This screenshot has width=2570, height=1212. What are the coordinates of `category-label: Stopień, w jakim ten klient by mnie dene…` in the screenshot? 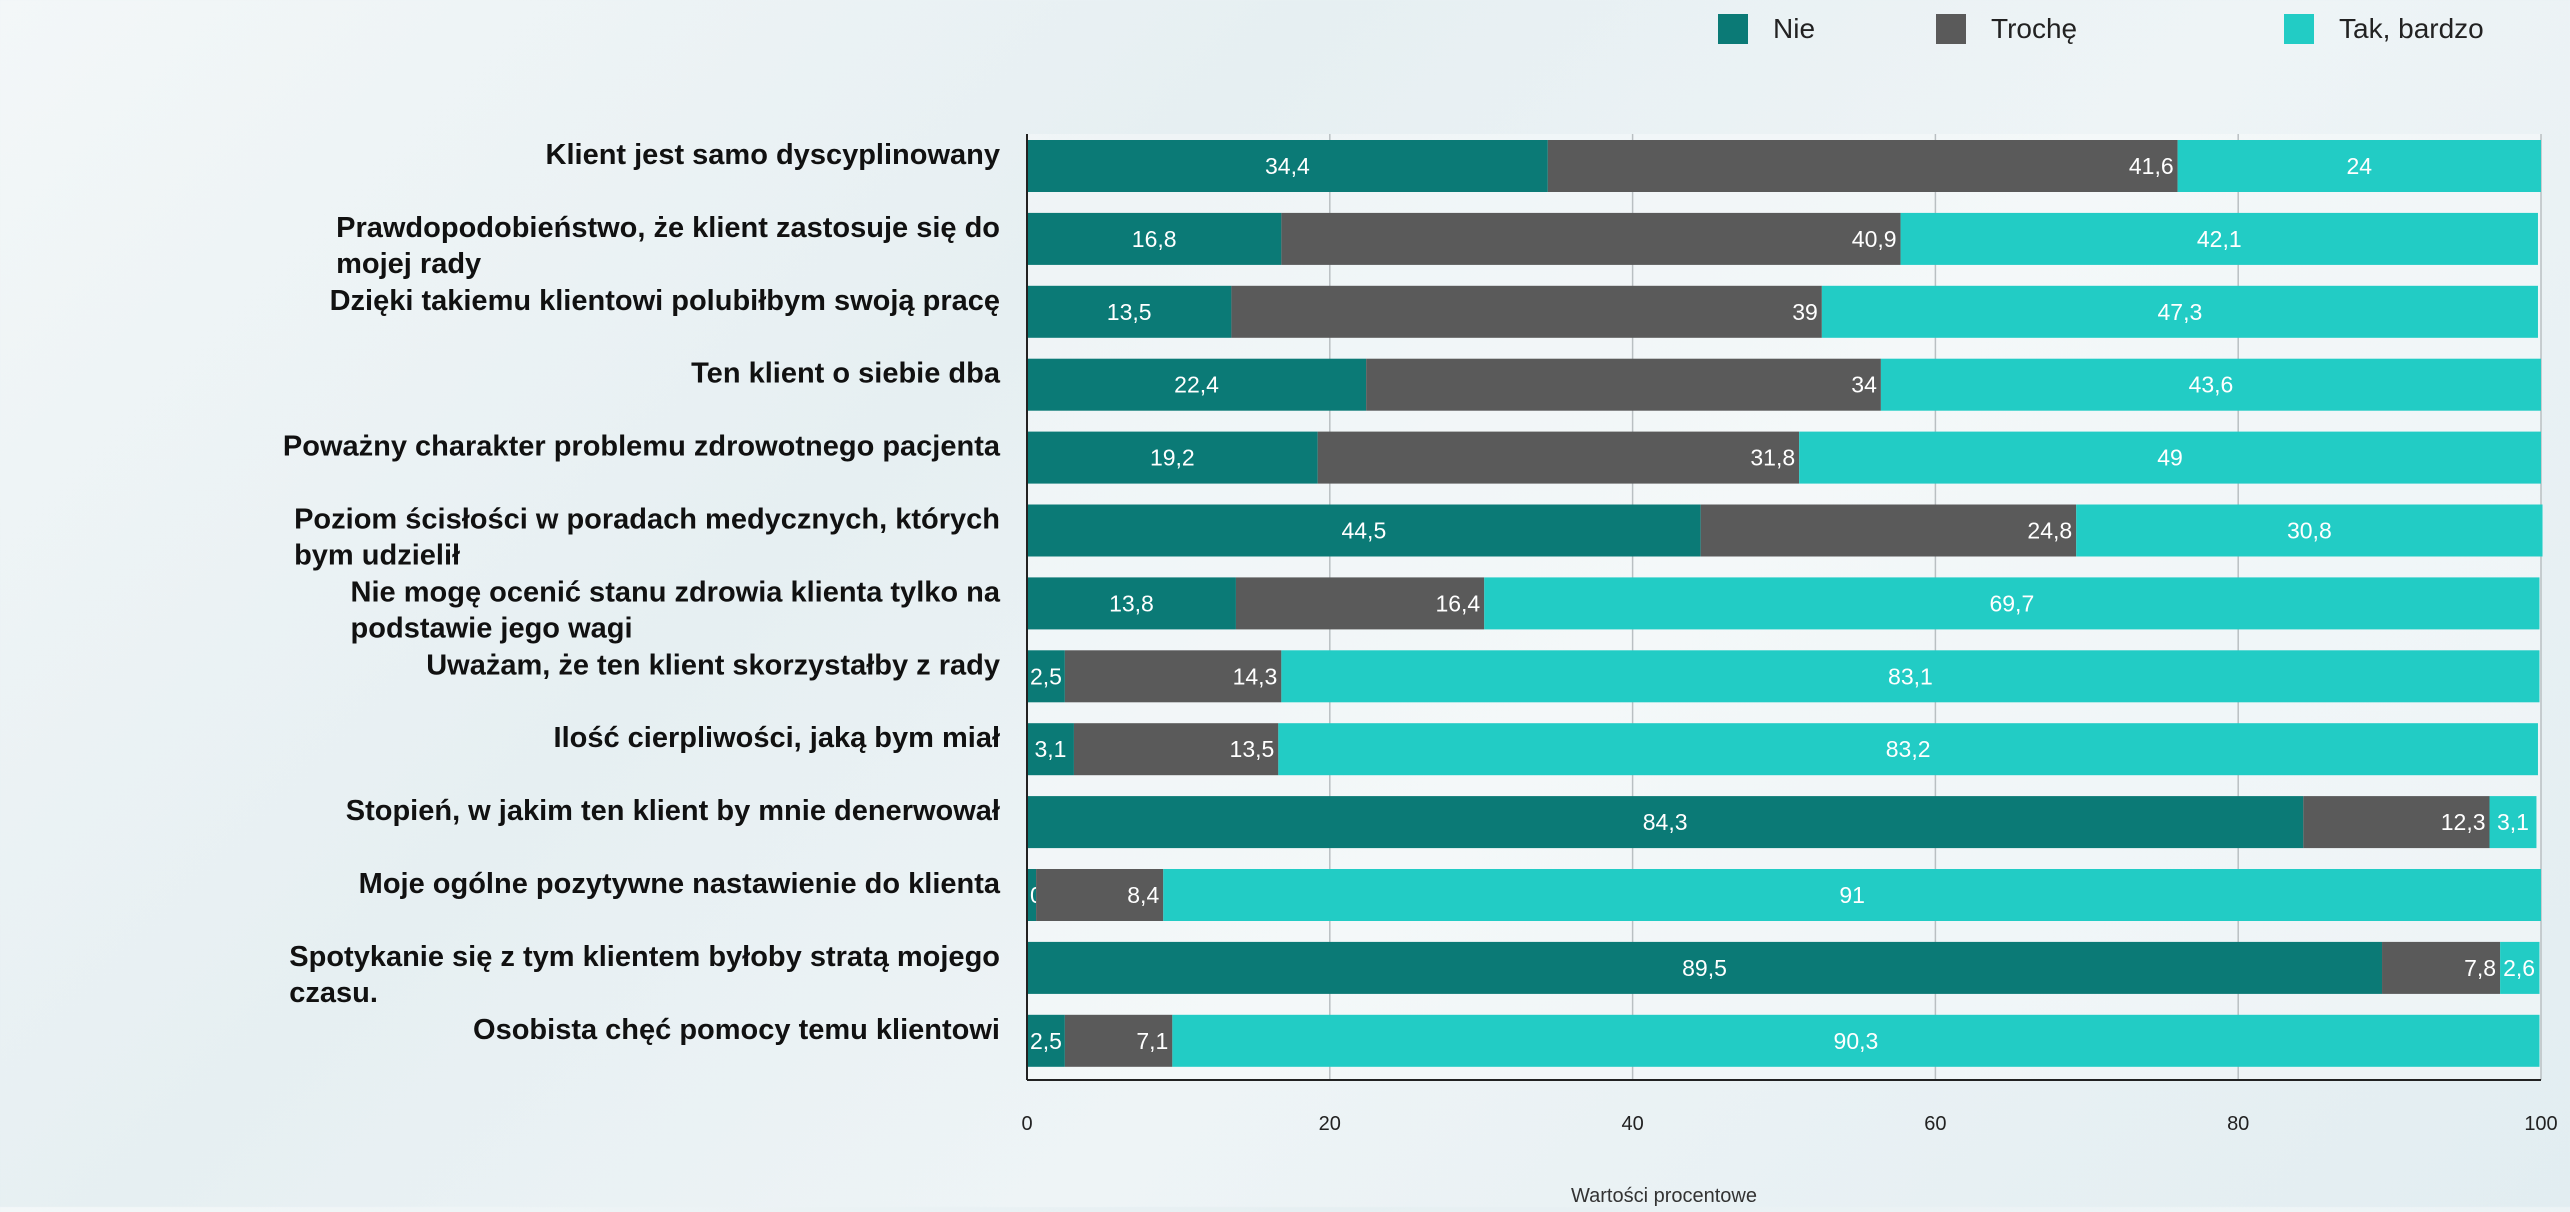 It's located at (673, 811).